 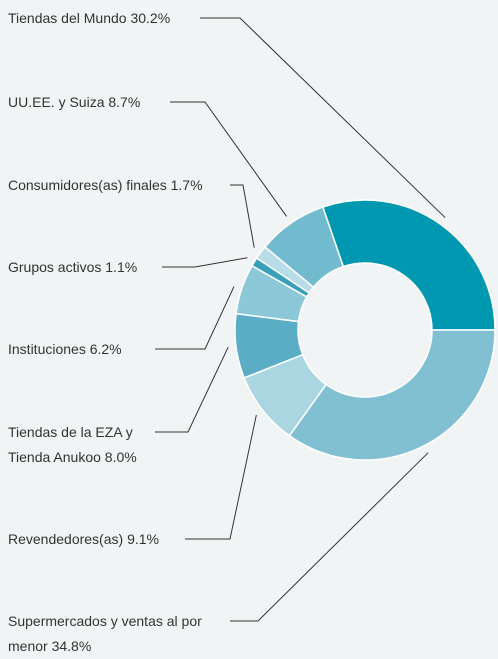 I want to click on segment-label: Revendedores(as) 9.1%, so click(x=98, y=539).